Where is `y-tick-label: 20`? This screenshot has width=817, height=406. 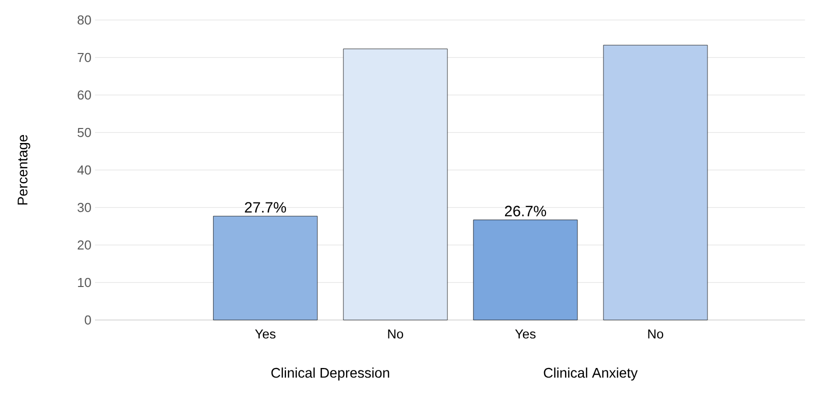 y-tick-label: 20 is located at coordinates (84, 245).